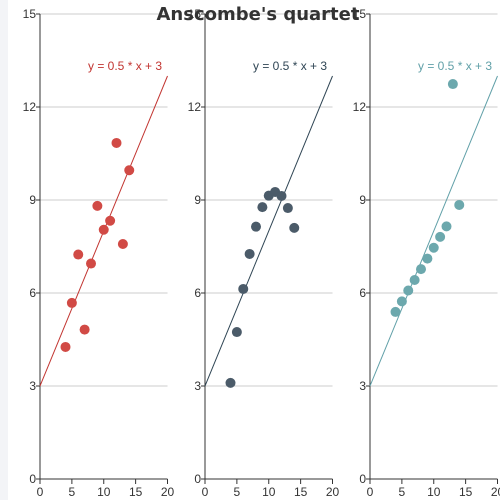 Image resolution: width=500 pixels, height=500 pixels. I want to click on chart-title: Anscombe's quartet, so click(258, 14).